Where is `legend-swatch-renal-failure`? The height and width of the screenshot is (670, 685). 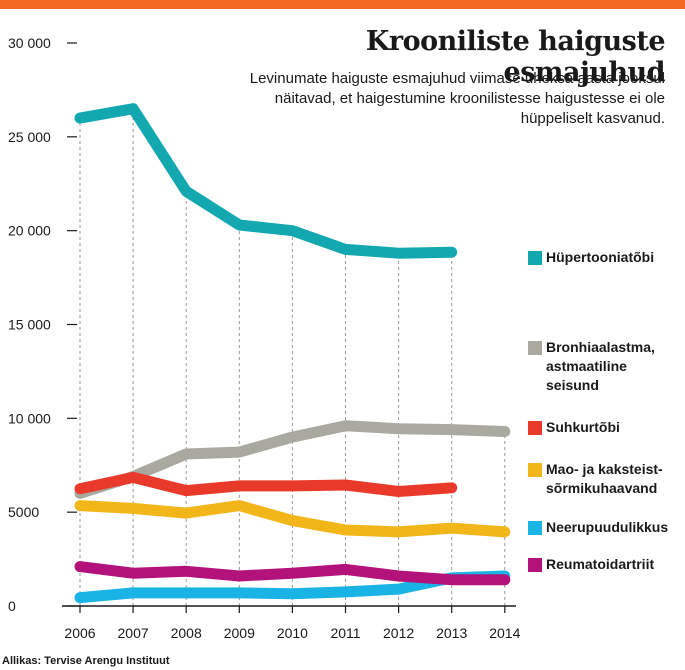
legend-swatch-renal-failure is located at coordinates (535, 528).